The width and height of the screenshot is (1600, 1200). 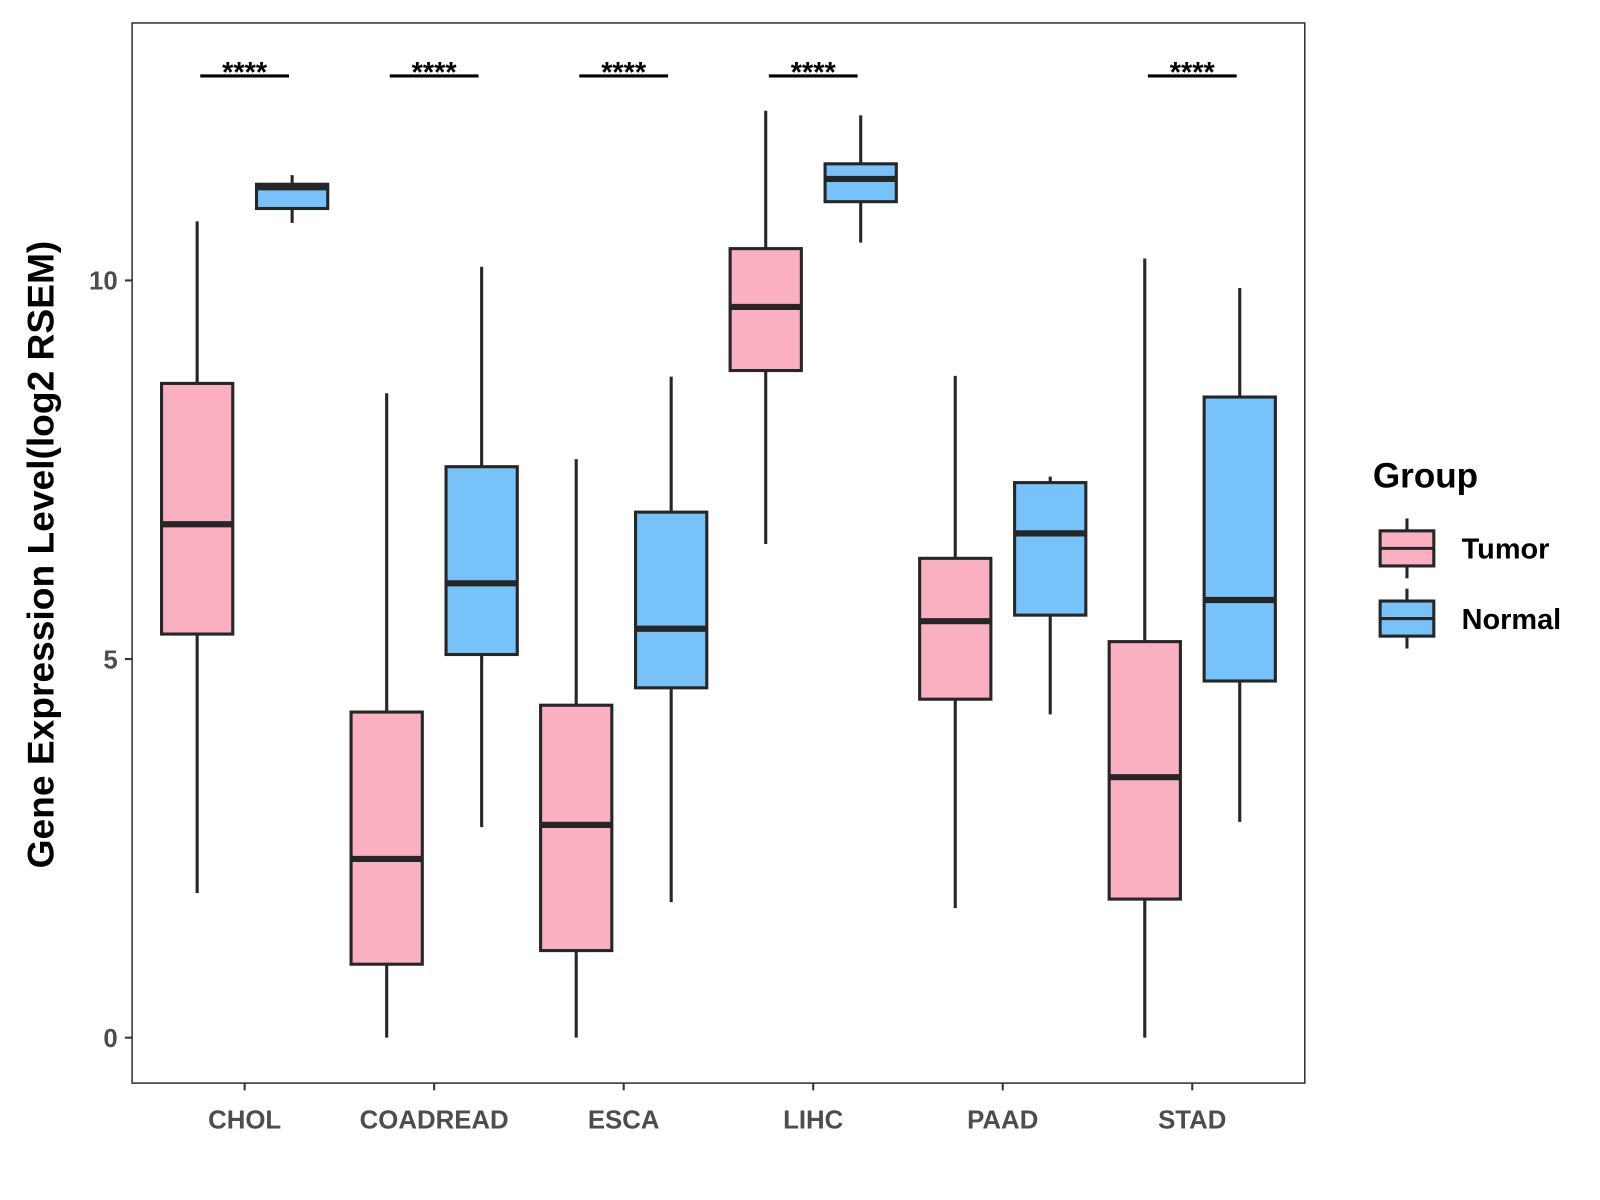 I want to click on legend-title: Group, so click(x=1425, y=475).